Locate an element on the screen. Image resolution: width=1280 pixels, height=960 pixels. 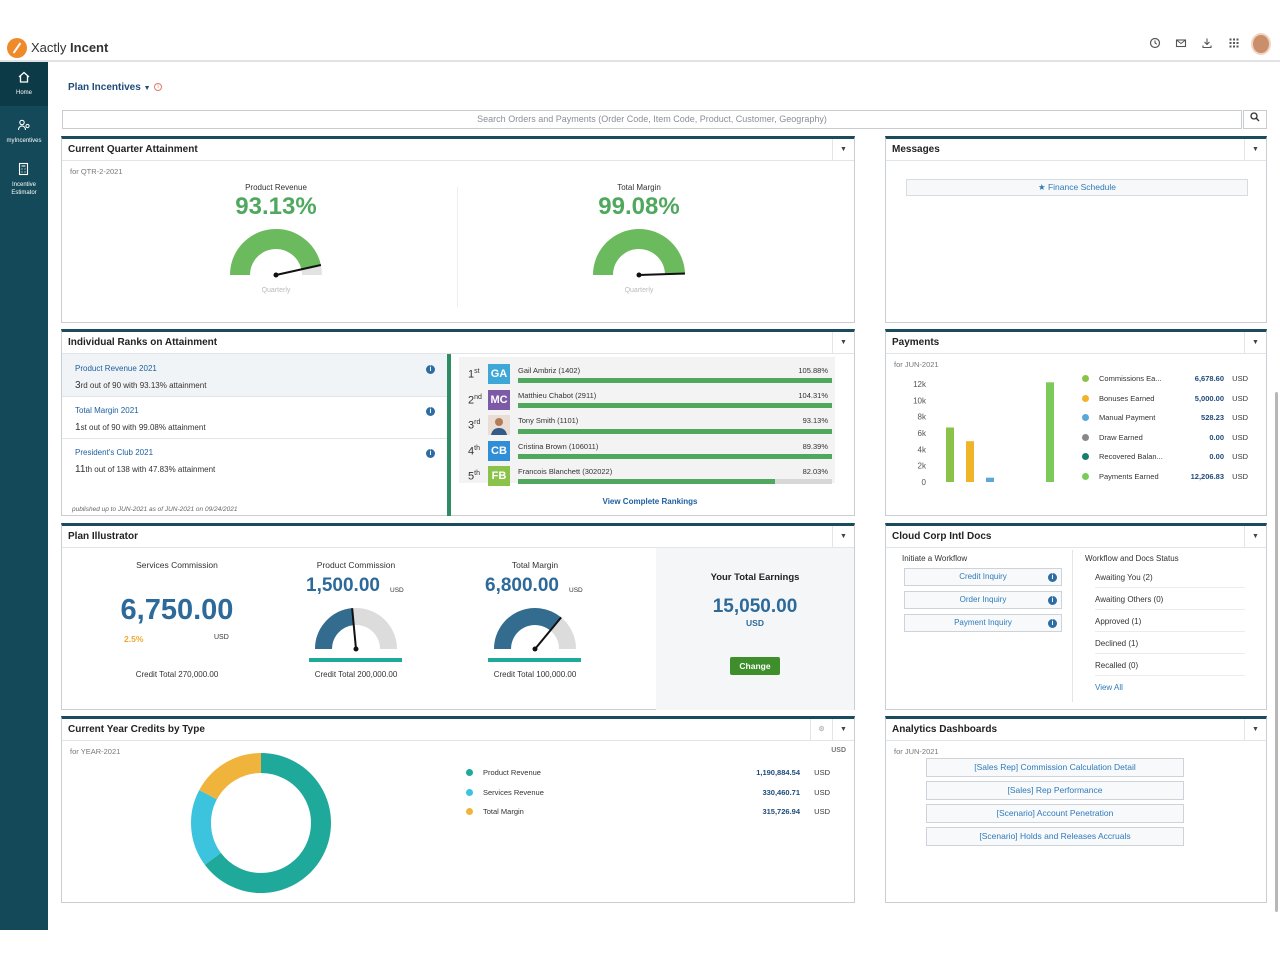
sidebar-item-label: Incentive Estimator is located at coordinates (24, 189).